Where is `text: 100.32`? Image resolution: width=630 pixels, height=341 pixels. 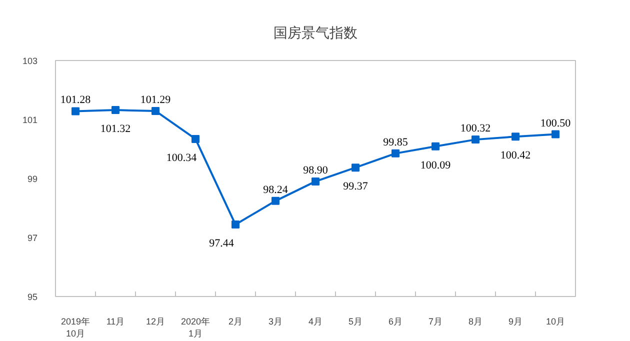 text: 100.32 is located at coordinates (475, 128).